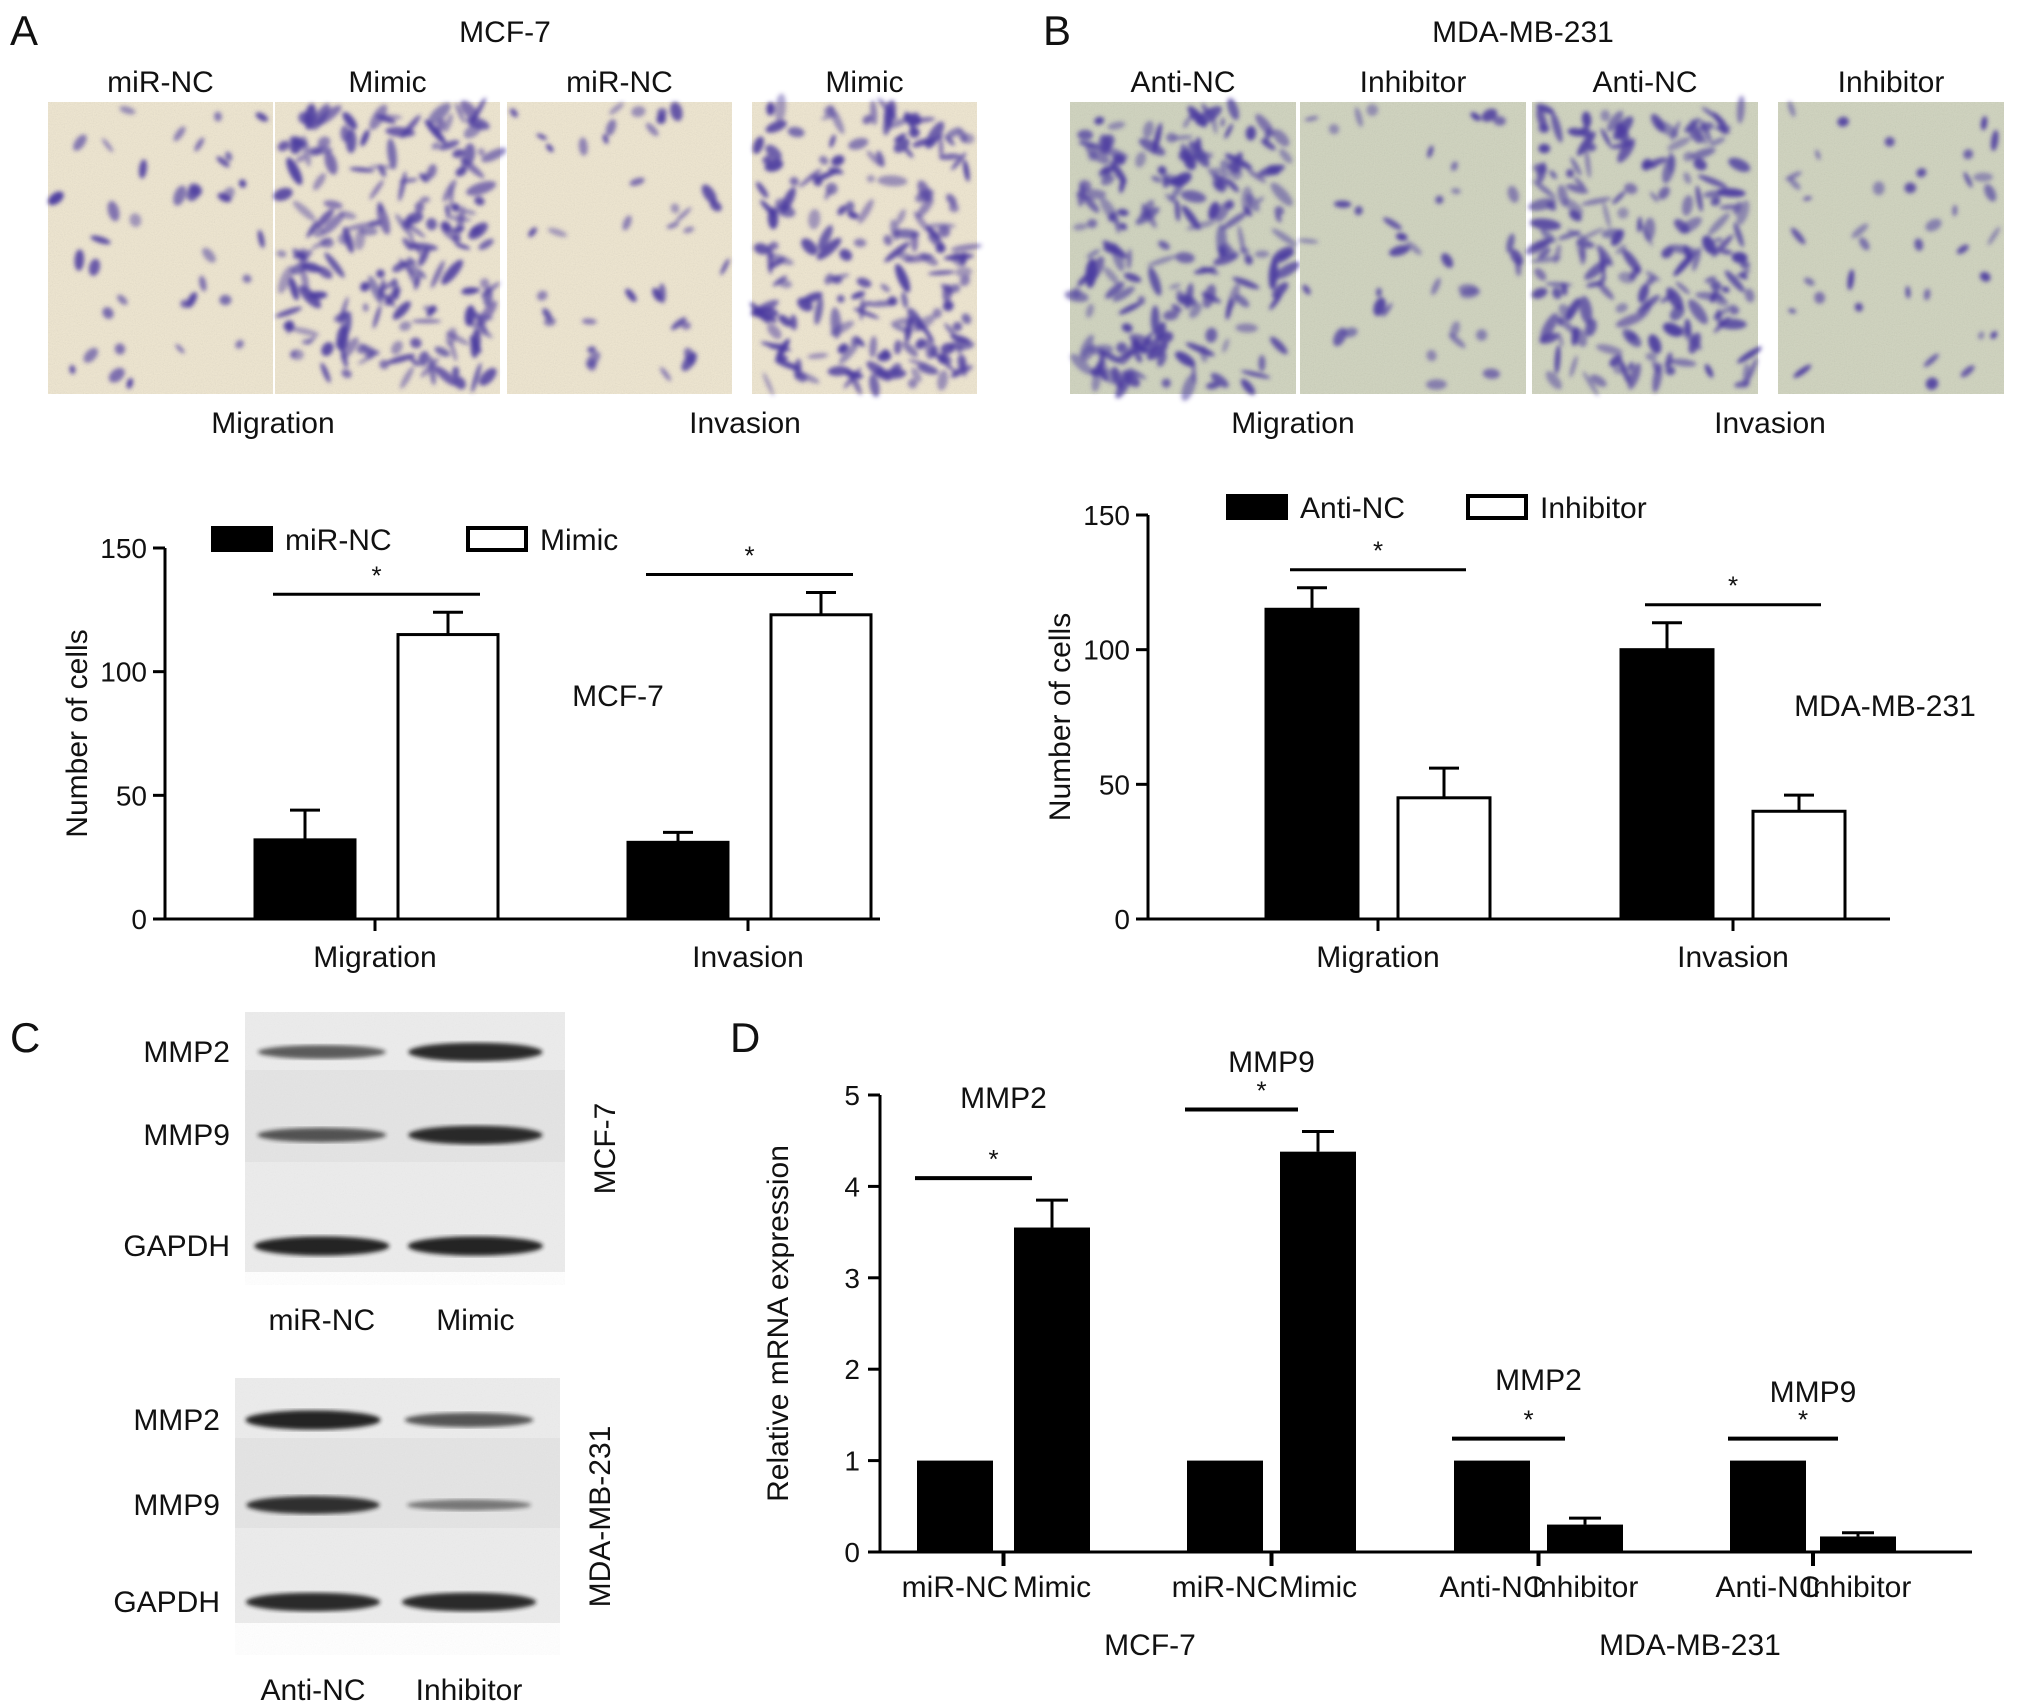 This screenshot has height=1702, width=2032. Describe the element at coordinates (745, 1037) in the screenshot. I see `panel-d-letter: D` at that location.